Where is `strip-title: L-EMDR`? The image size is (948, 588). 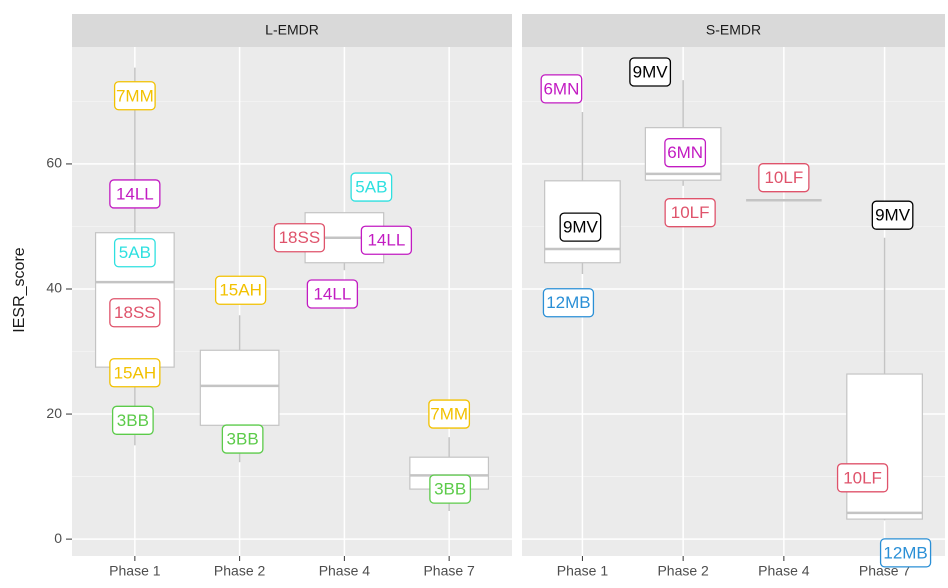 strip-title: L-EMDR is located at coordinates (292, 30).